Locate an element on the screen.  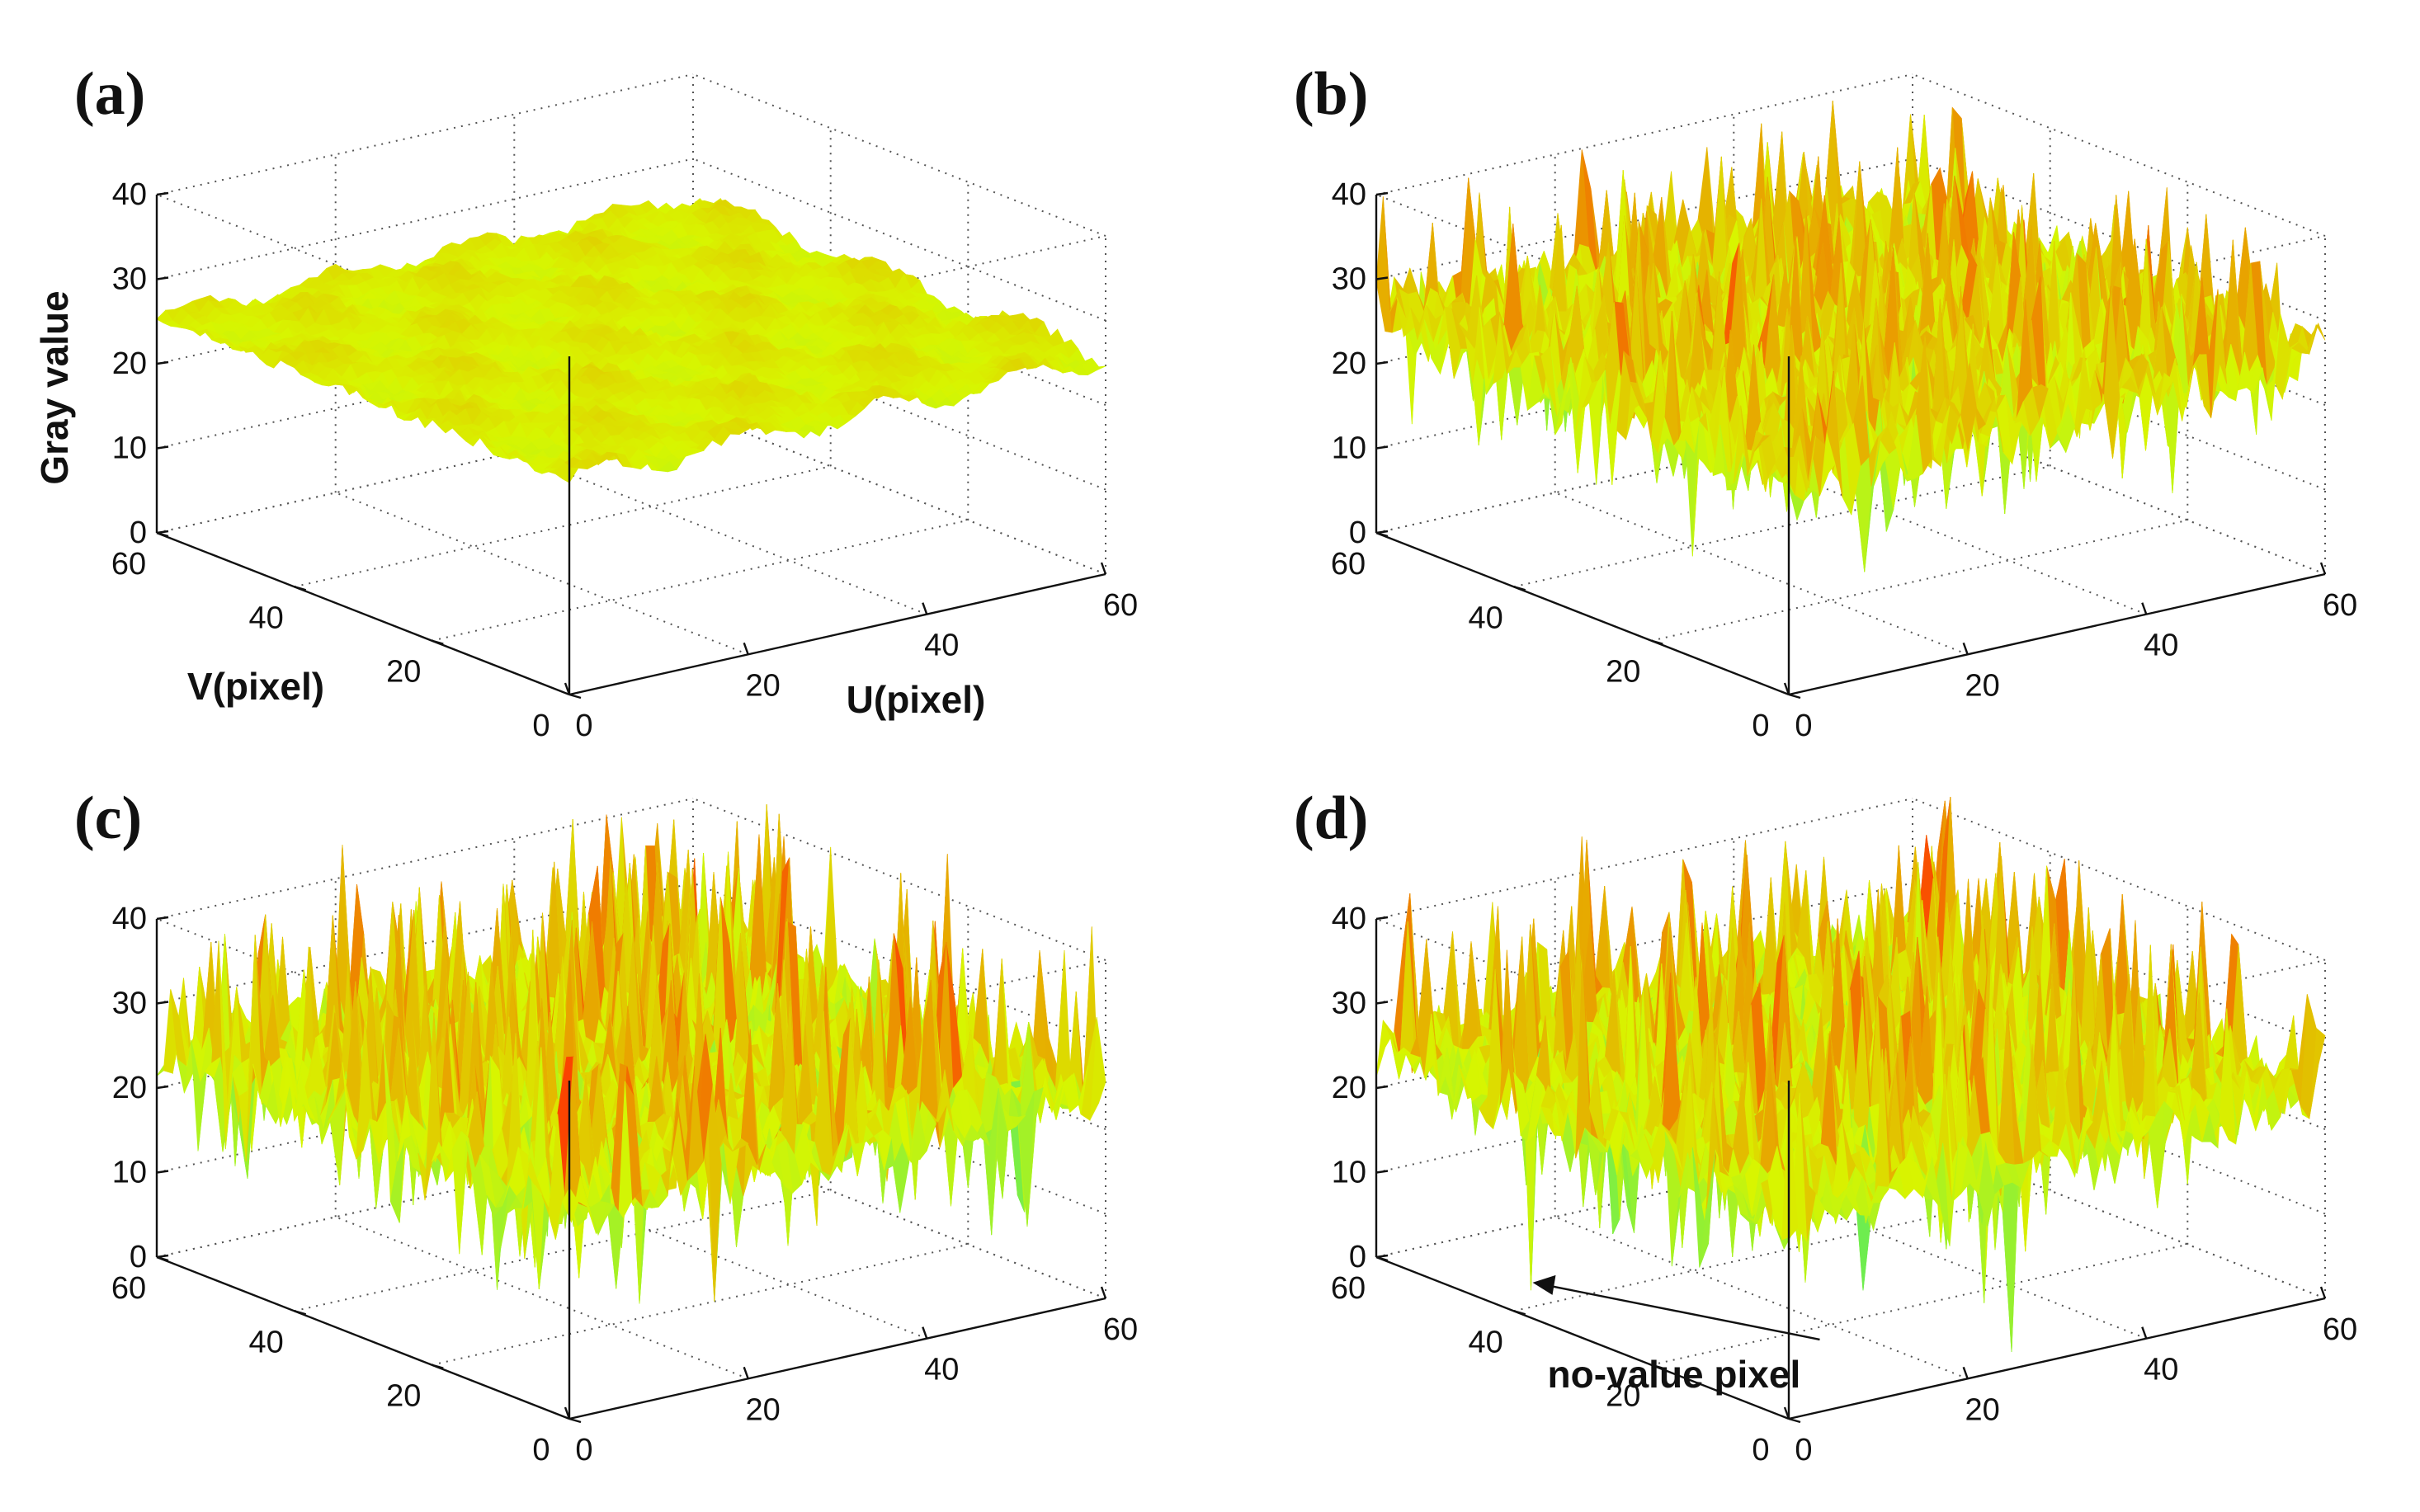
z-tick-label: 0 is located at coordinates (138, 533).